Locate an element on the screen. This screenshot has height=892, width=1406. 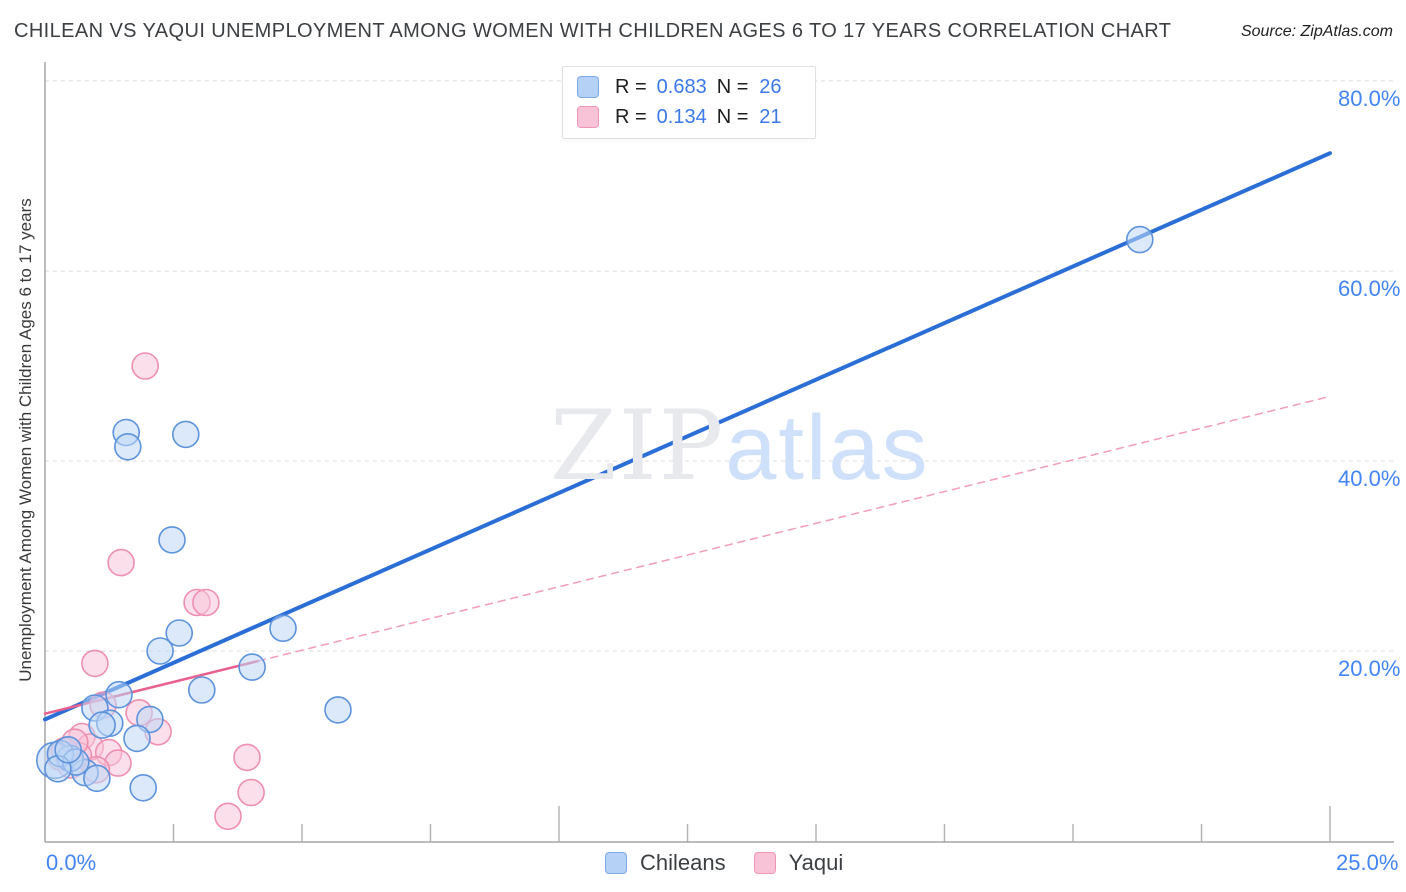
yaqui-legend-swatch is located at coordinates (764, 863).